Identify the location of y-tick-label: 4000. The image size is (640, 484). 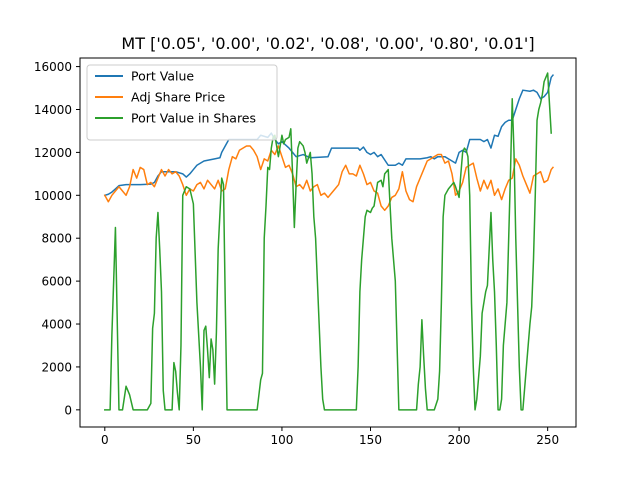
(56, 325).